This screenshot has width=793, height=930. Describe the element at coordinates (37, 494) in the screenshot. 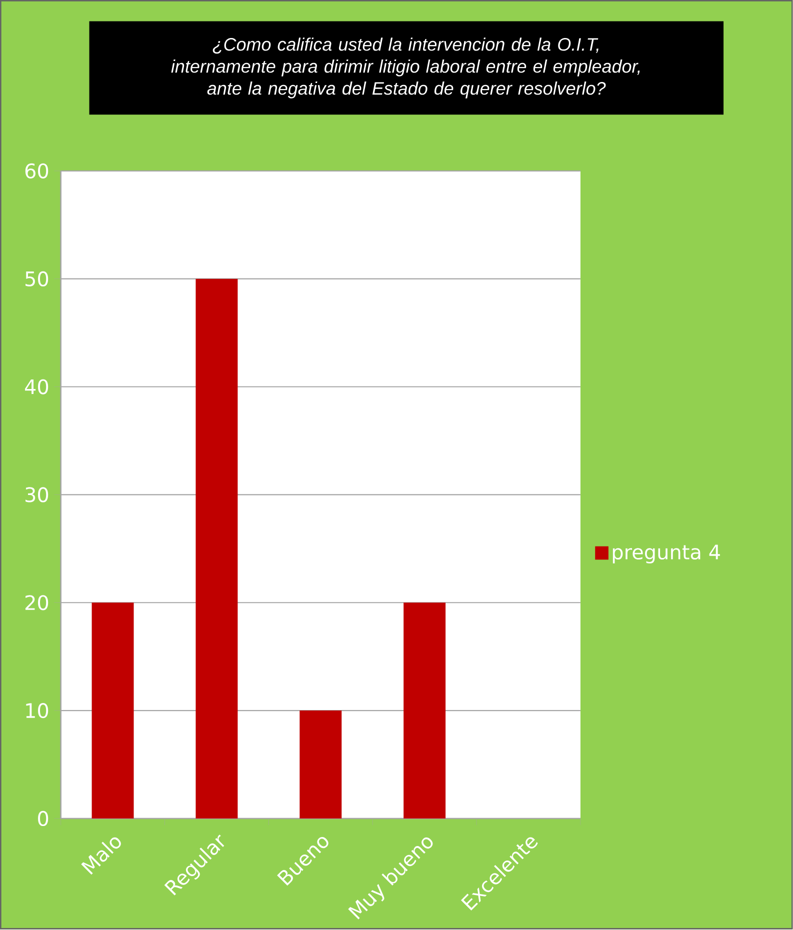

I see `y-tick-label: 30` at that location.